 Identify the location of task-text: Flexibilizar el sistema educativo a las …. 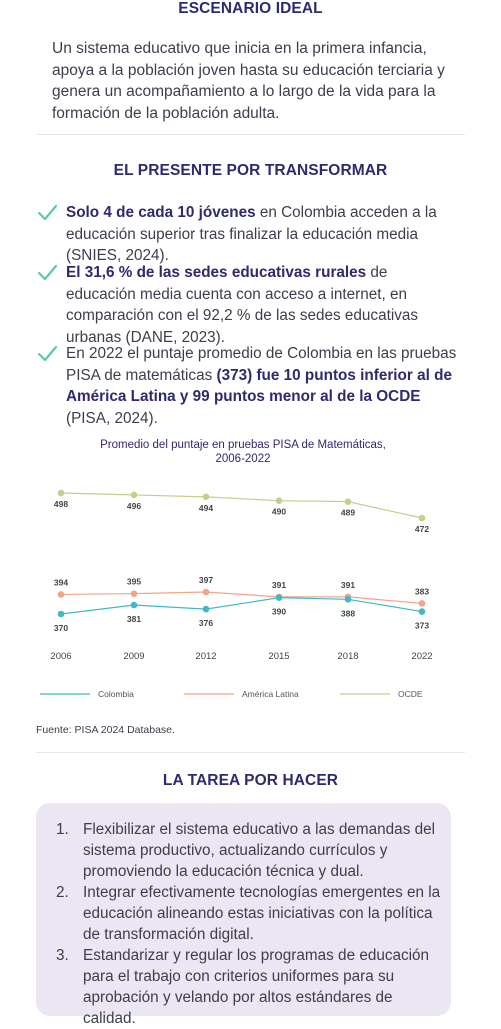
(259, 850).